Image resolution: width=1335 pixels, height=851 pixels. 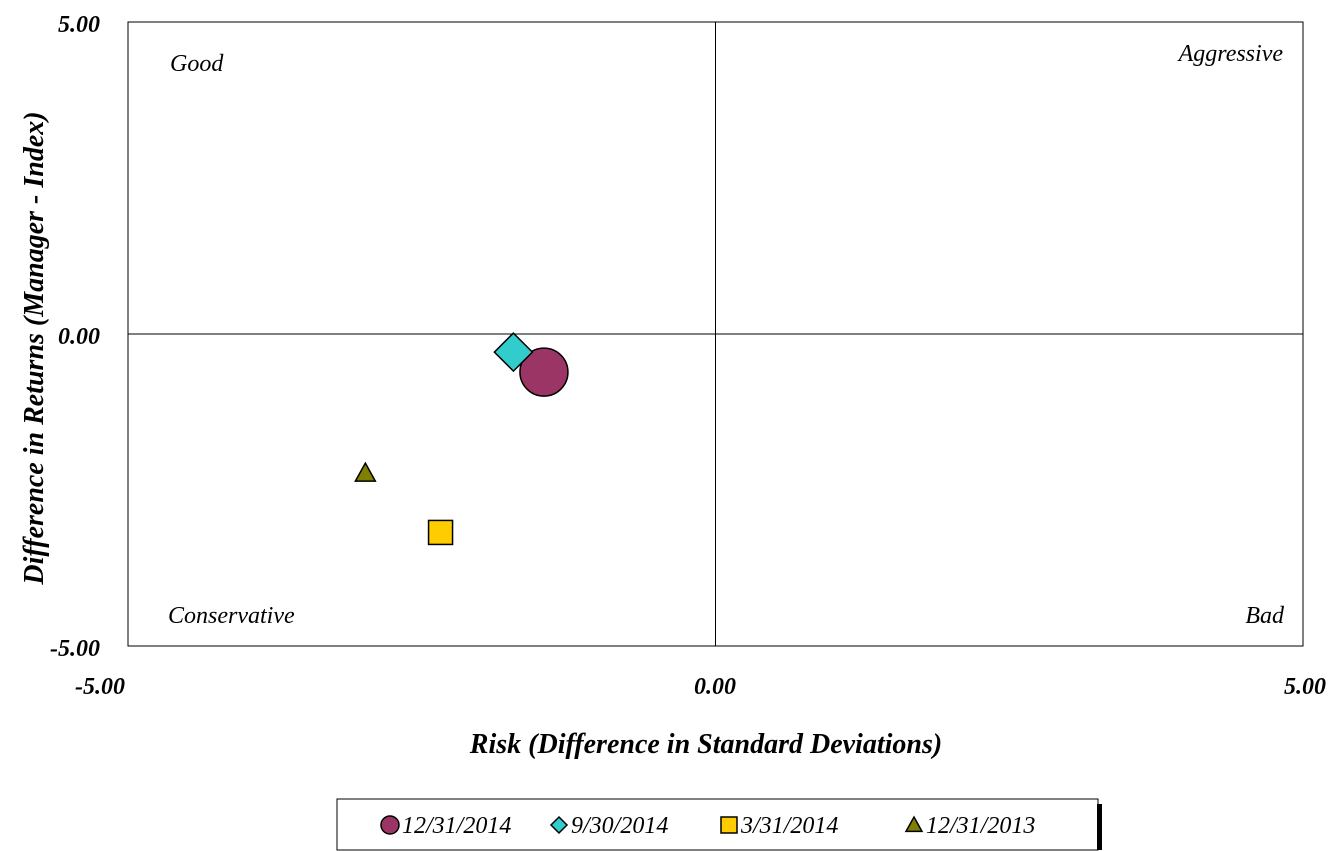 What do you see at coordinates (619, 826) in the screenshot?
I see `legend-label: 9/30/2014` at bounding box center [619, 826].